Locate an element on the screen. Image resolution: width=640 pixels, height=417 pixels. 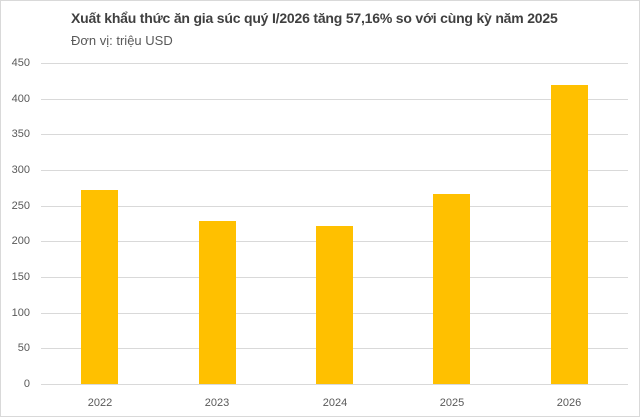
x-tick-label: 2023 is located at coordinates (217, 403).